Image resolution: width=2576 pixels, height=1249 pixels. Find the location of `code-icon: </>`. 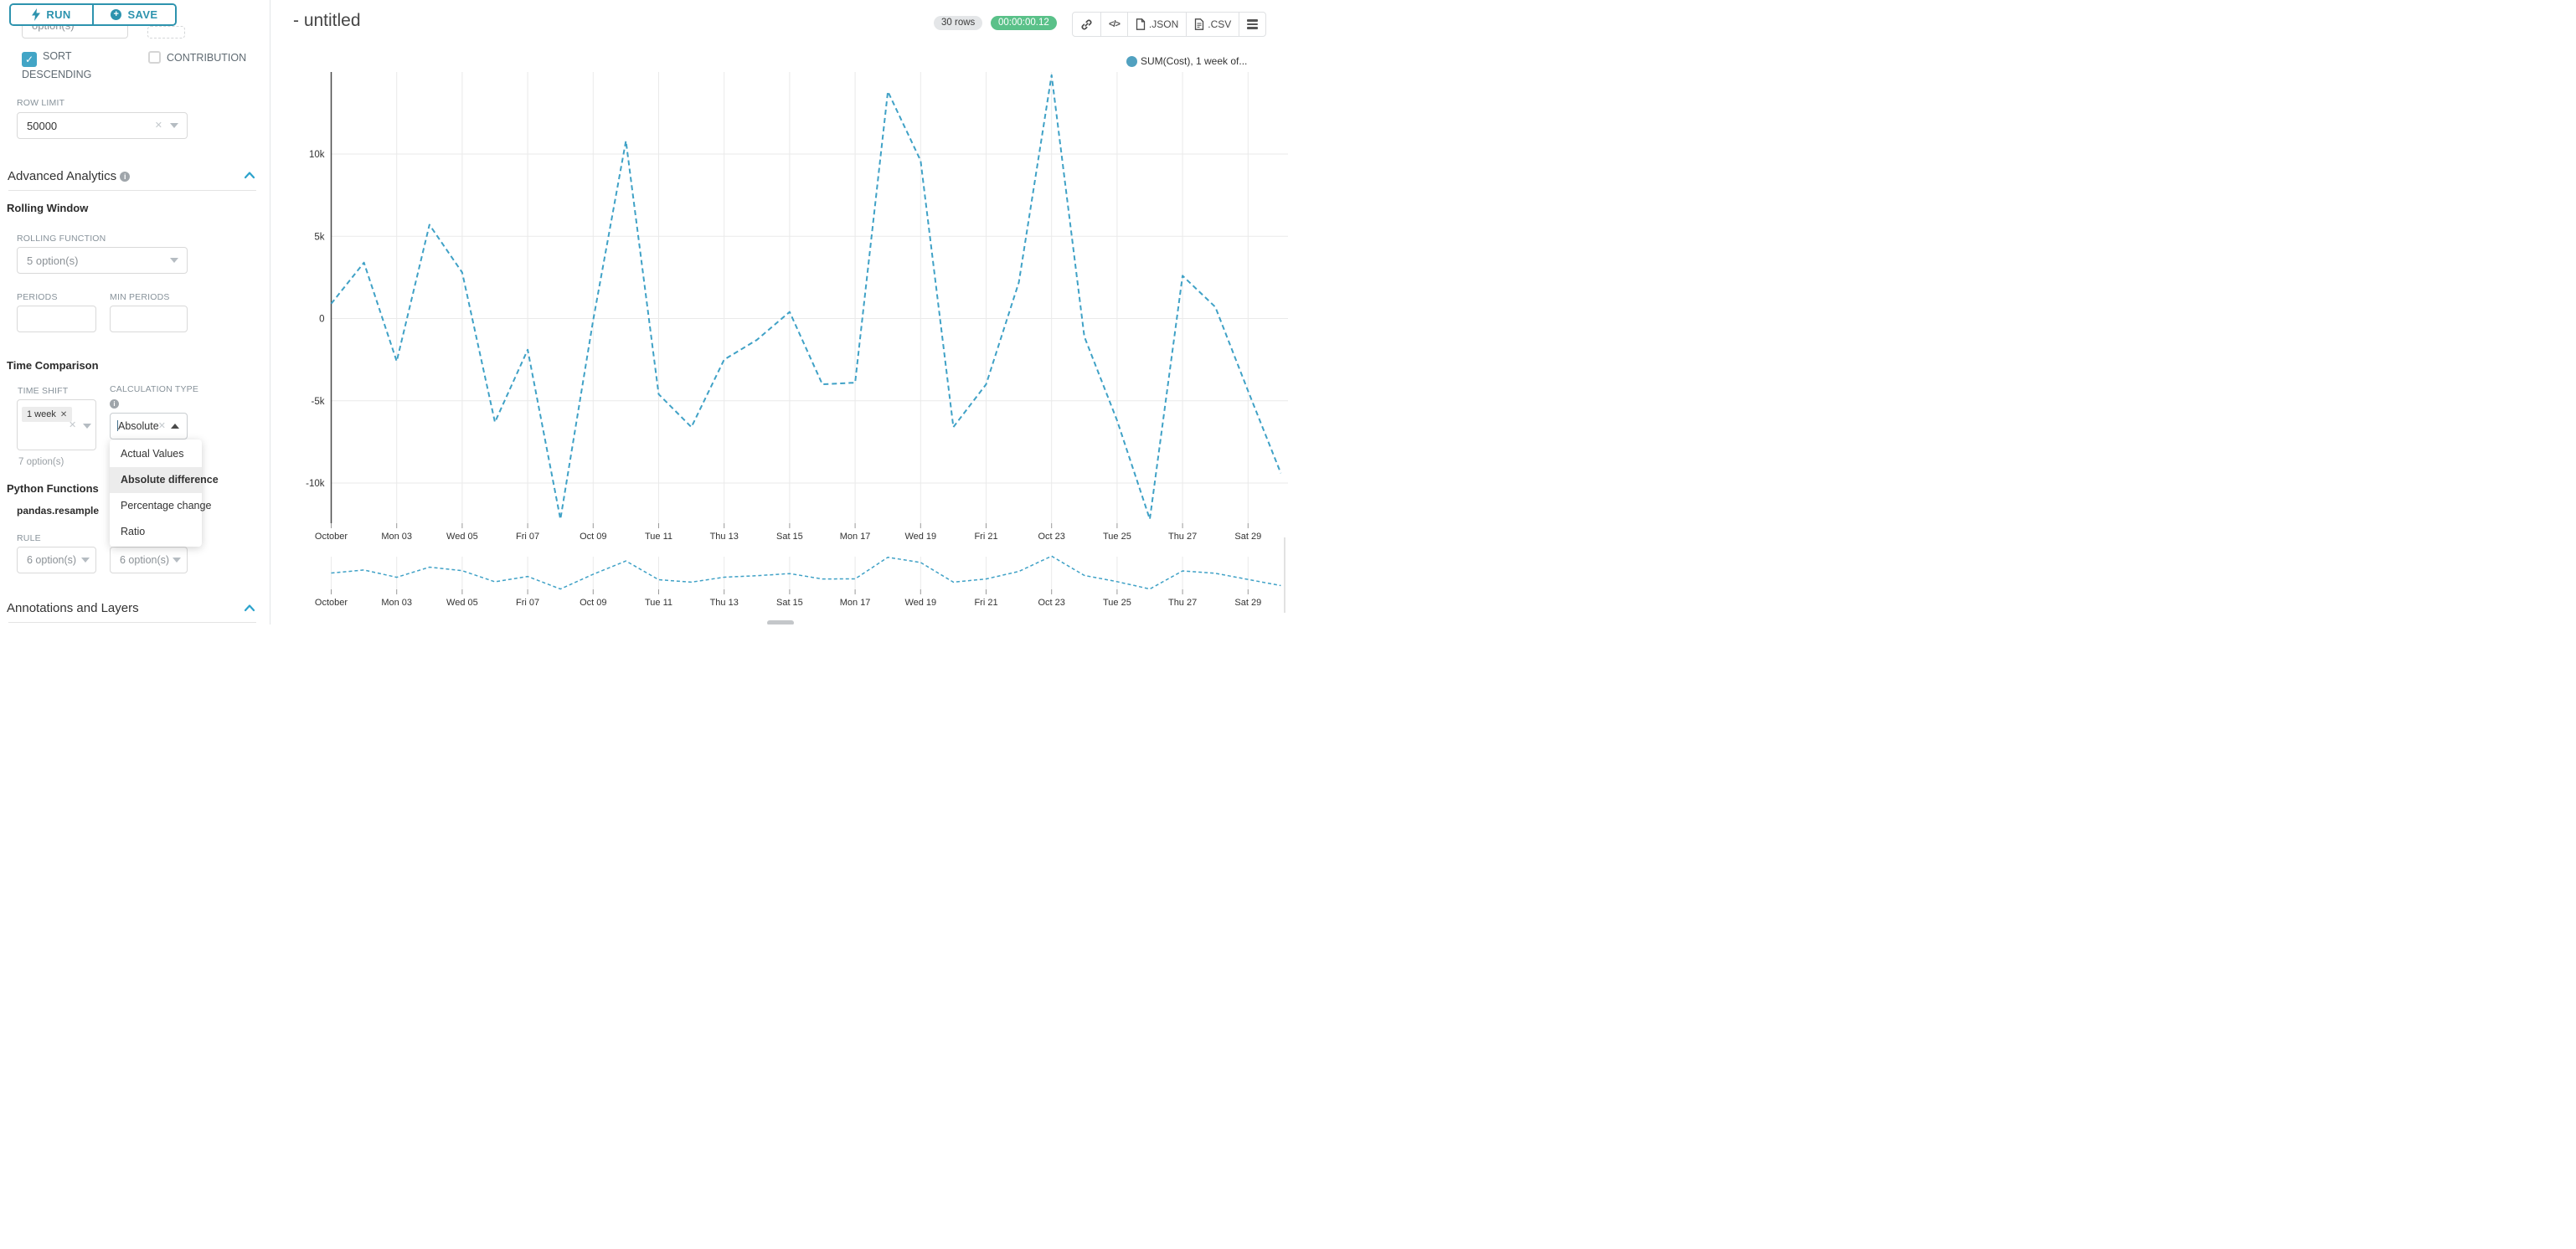

code-icon: </> is located at coordinates (1115, 24).